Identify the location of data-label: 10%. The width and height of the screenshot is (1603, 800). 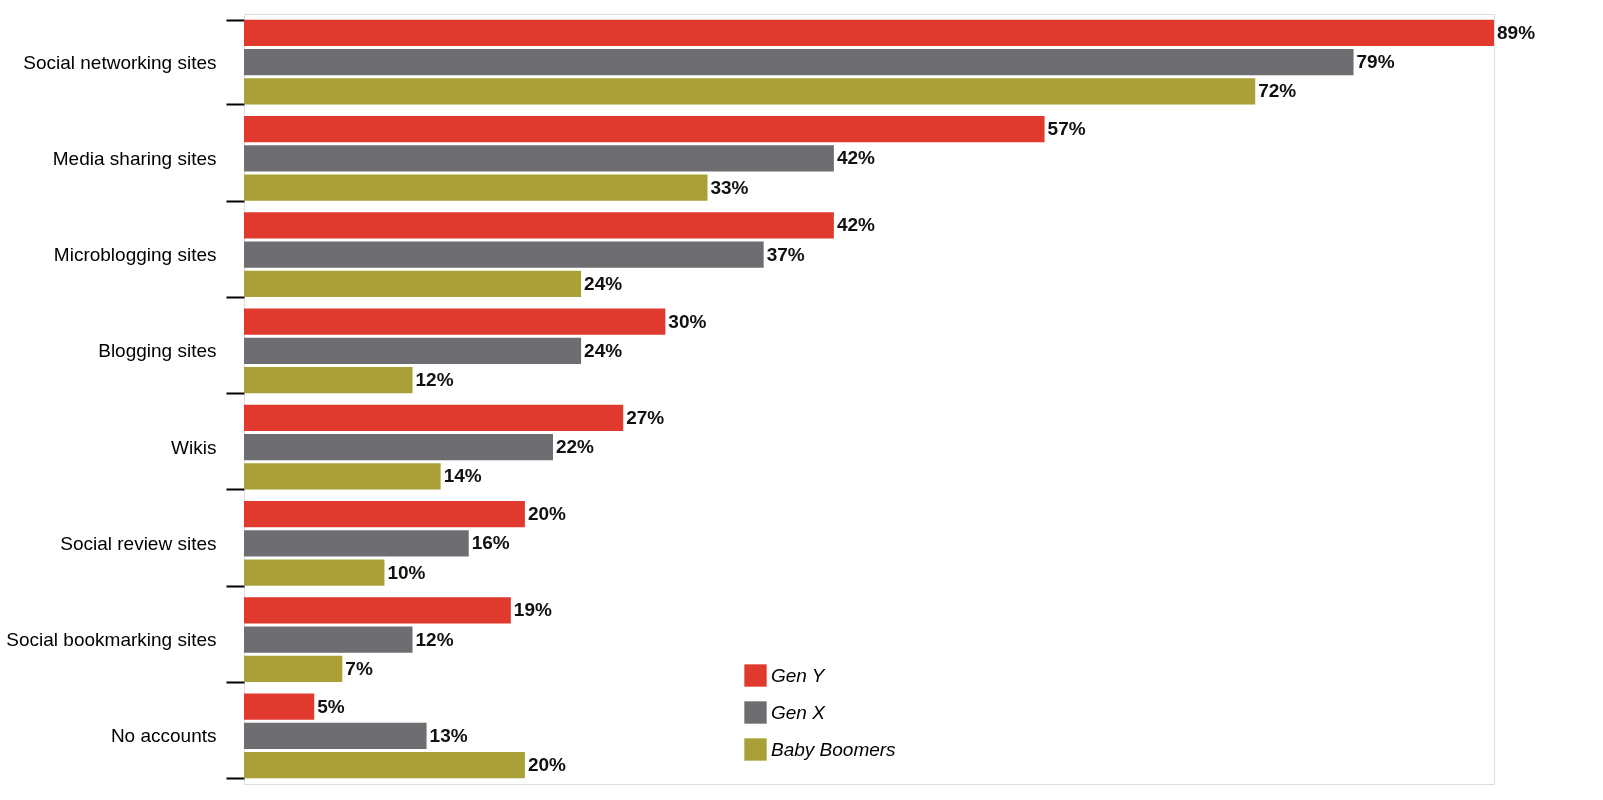
(406, 572).